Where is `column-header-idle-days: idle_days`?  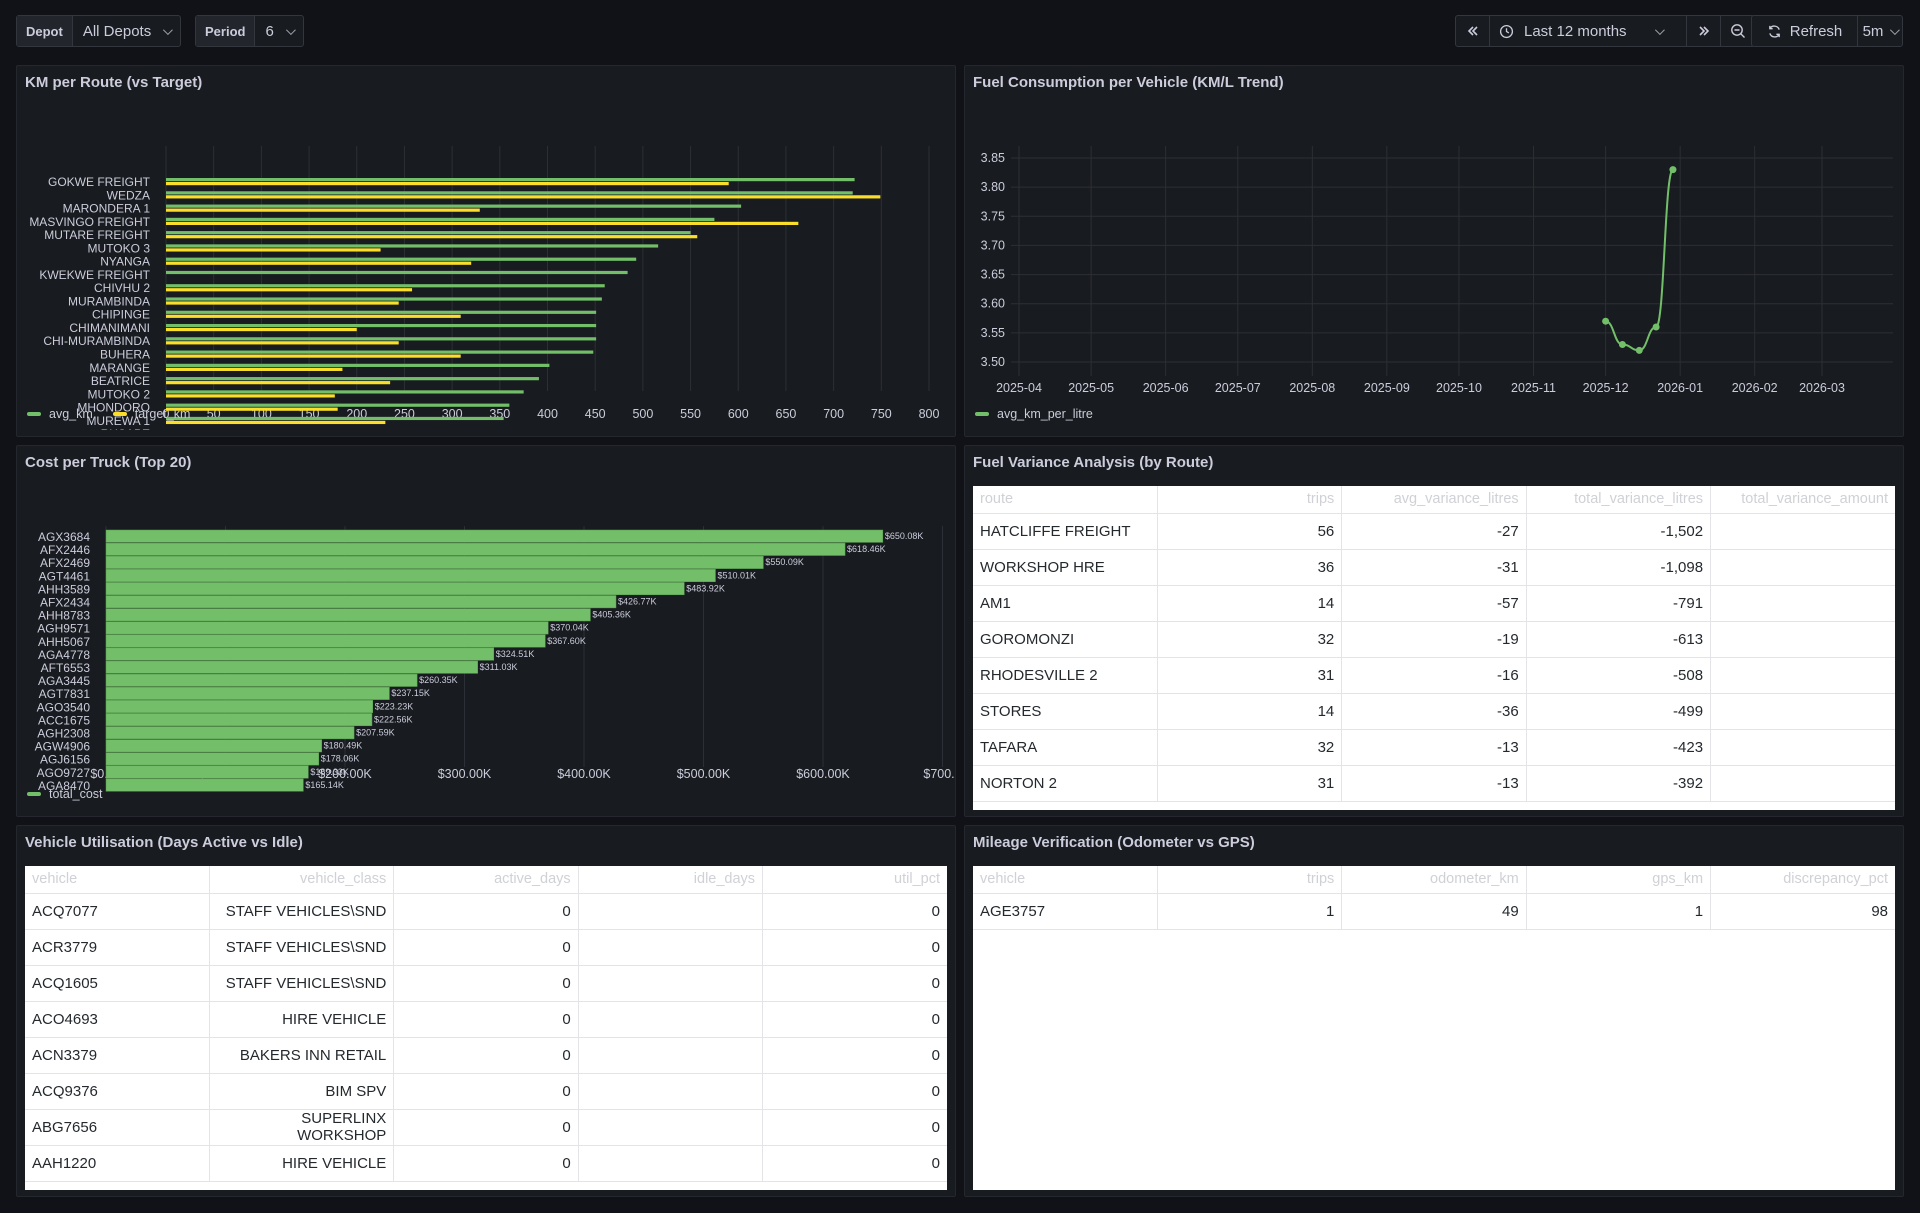 column-header-idle-days: idle_days is located at coordinates (671, 879).